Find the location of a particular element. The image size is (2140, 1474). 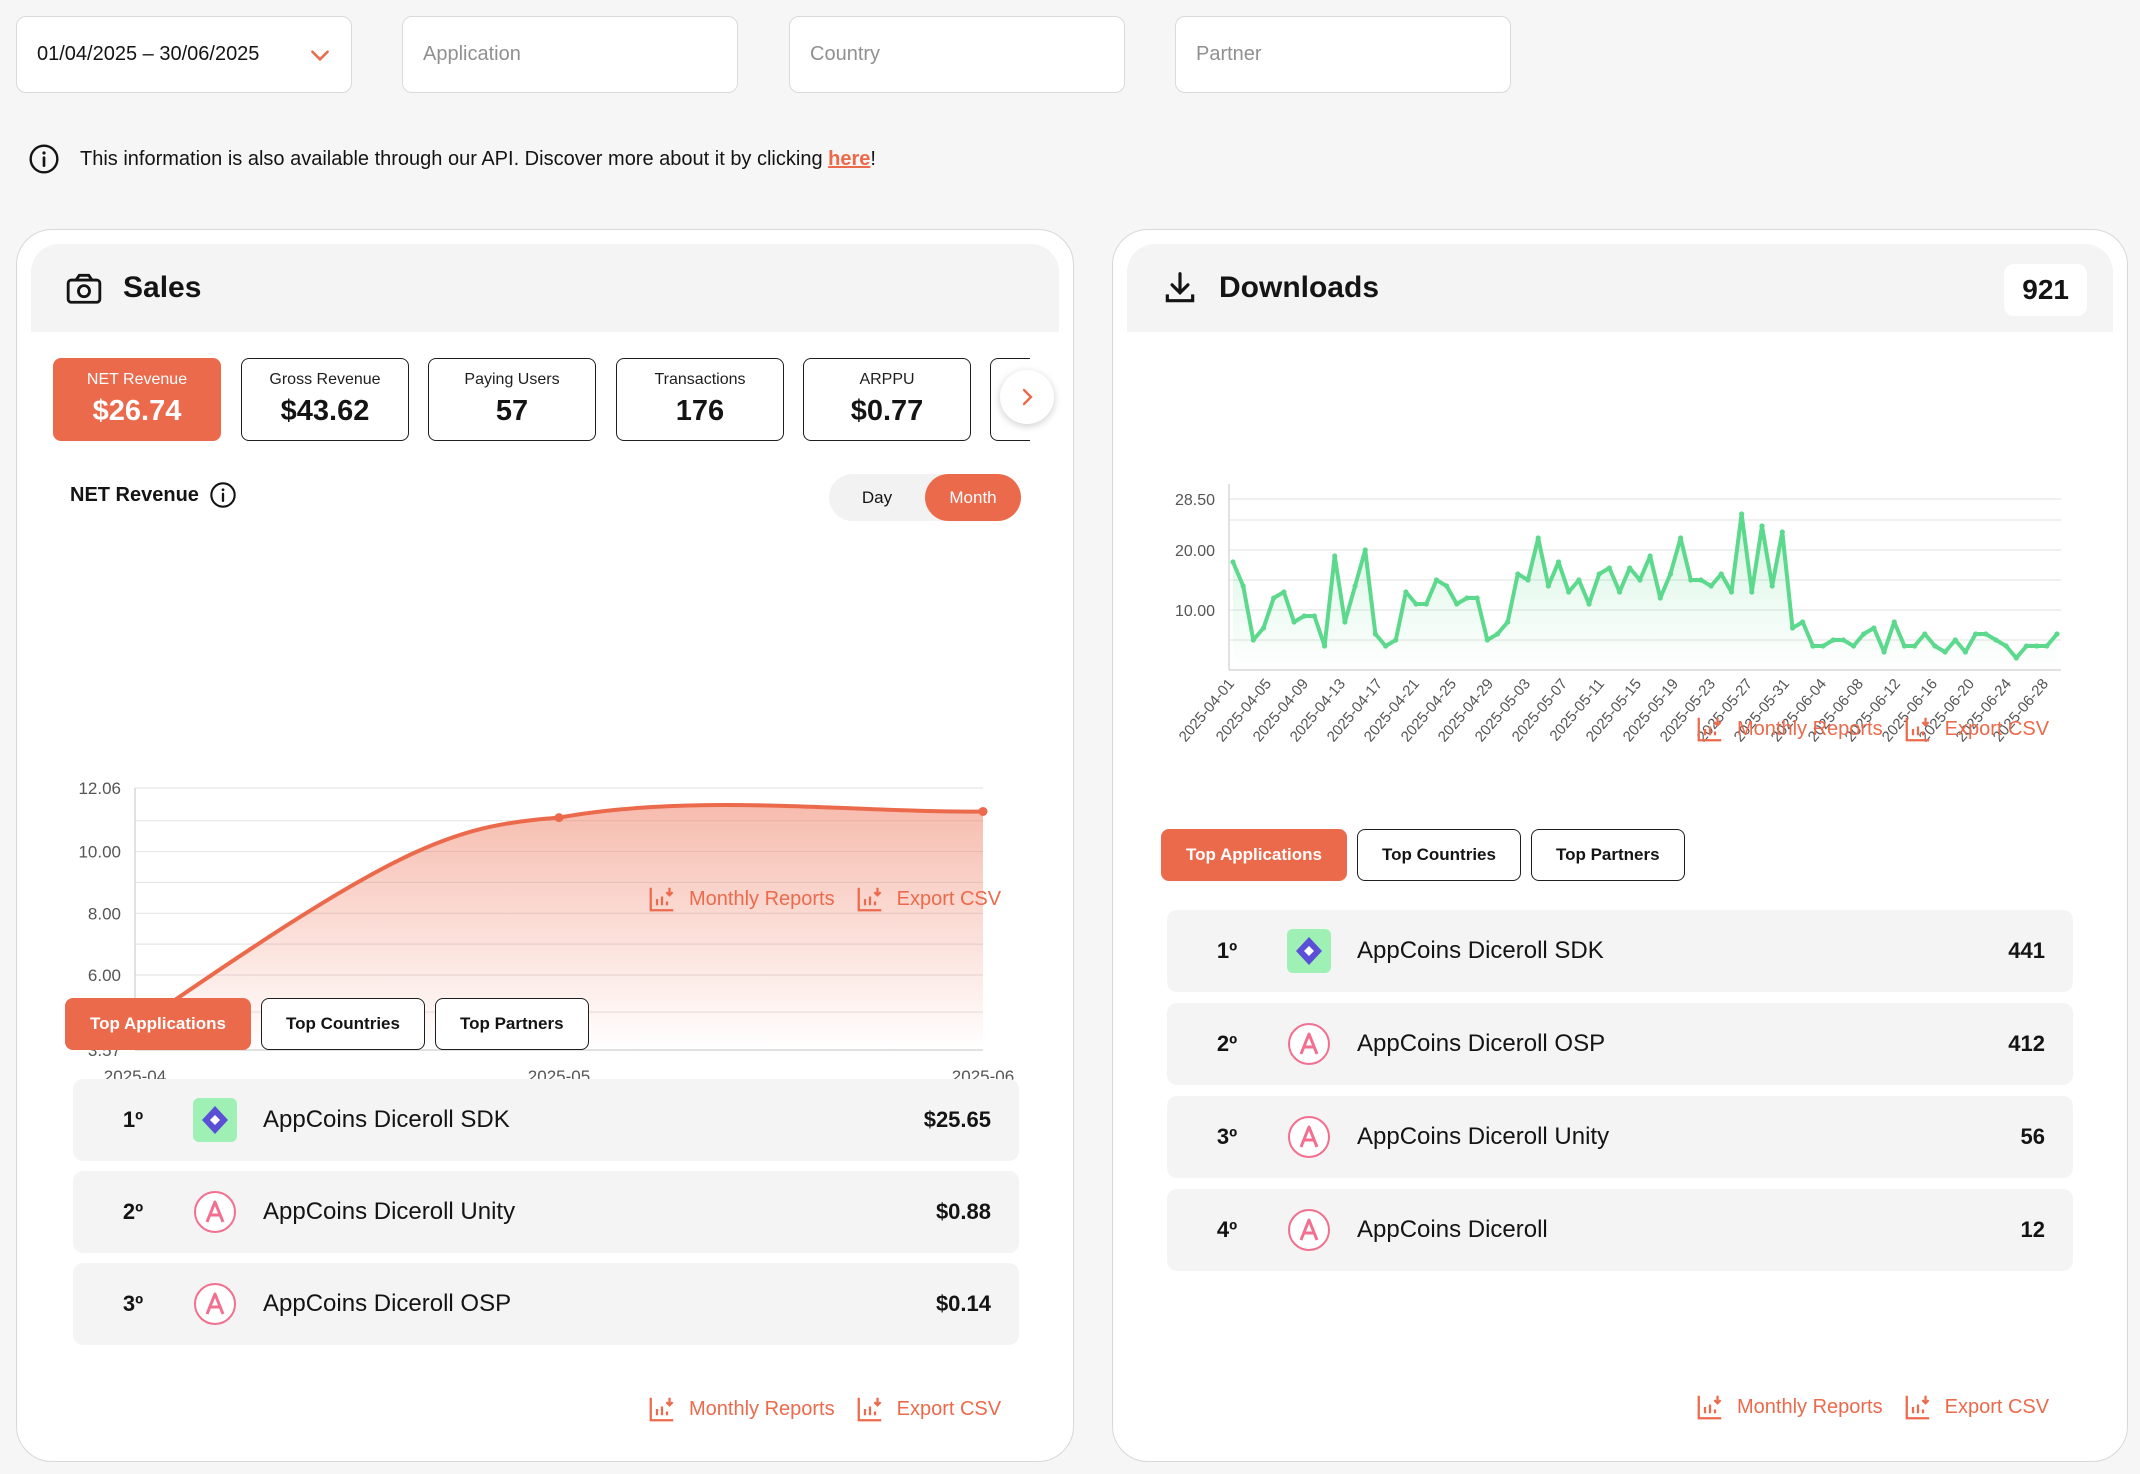

kpi-scroll-next-button is located at coordinates (1027, 397).